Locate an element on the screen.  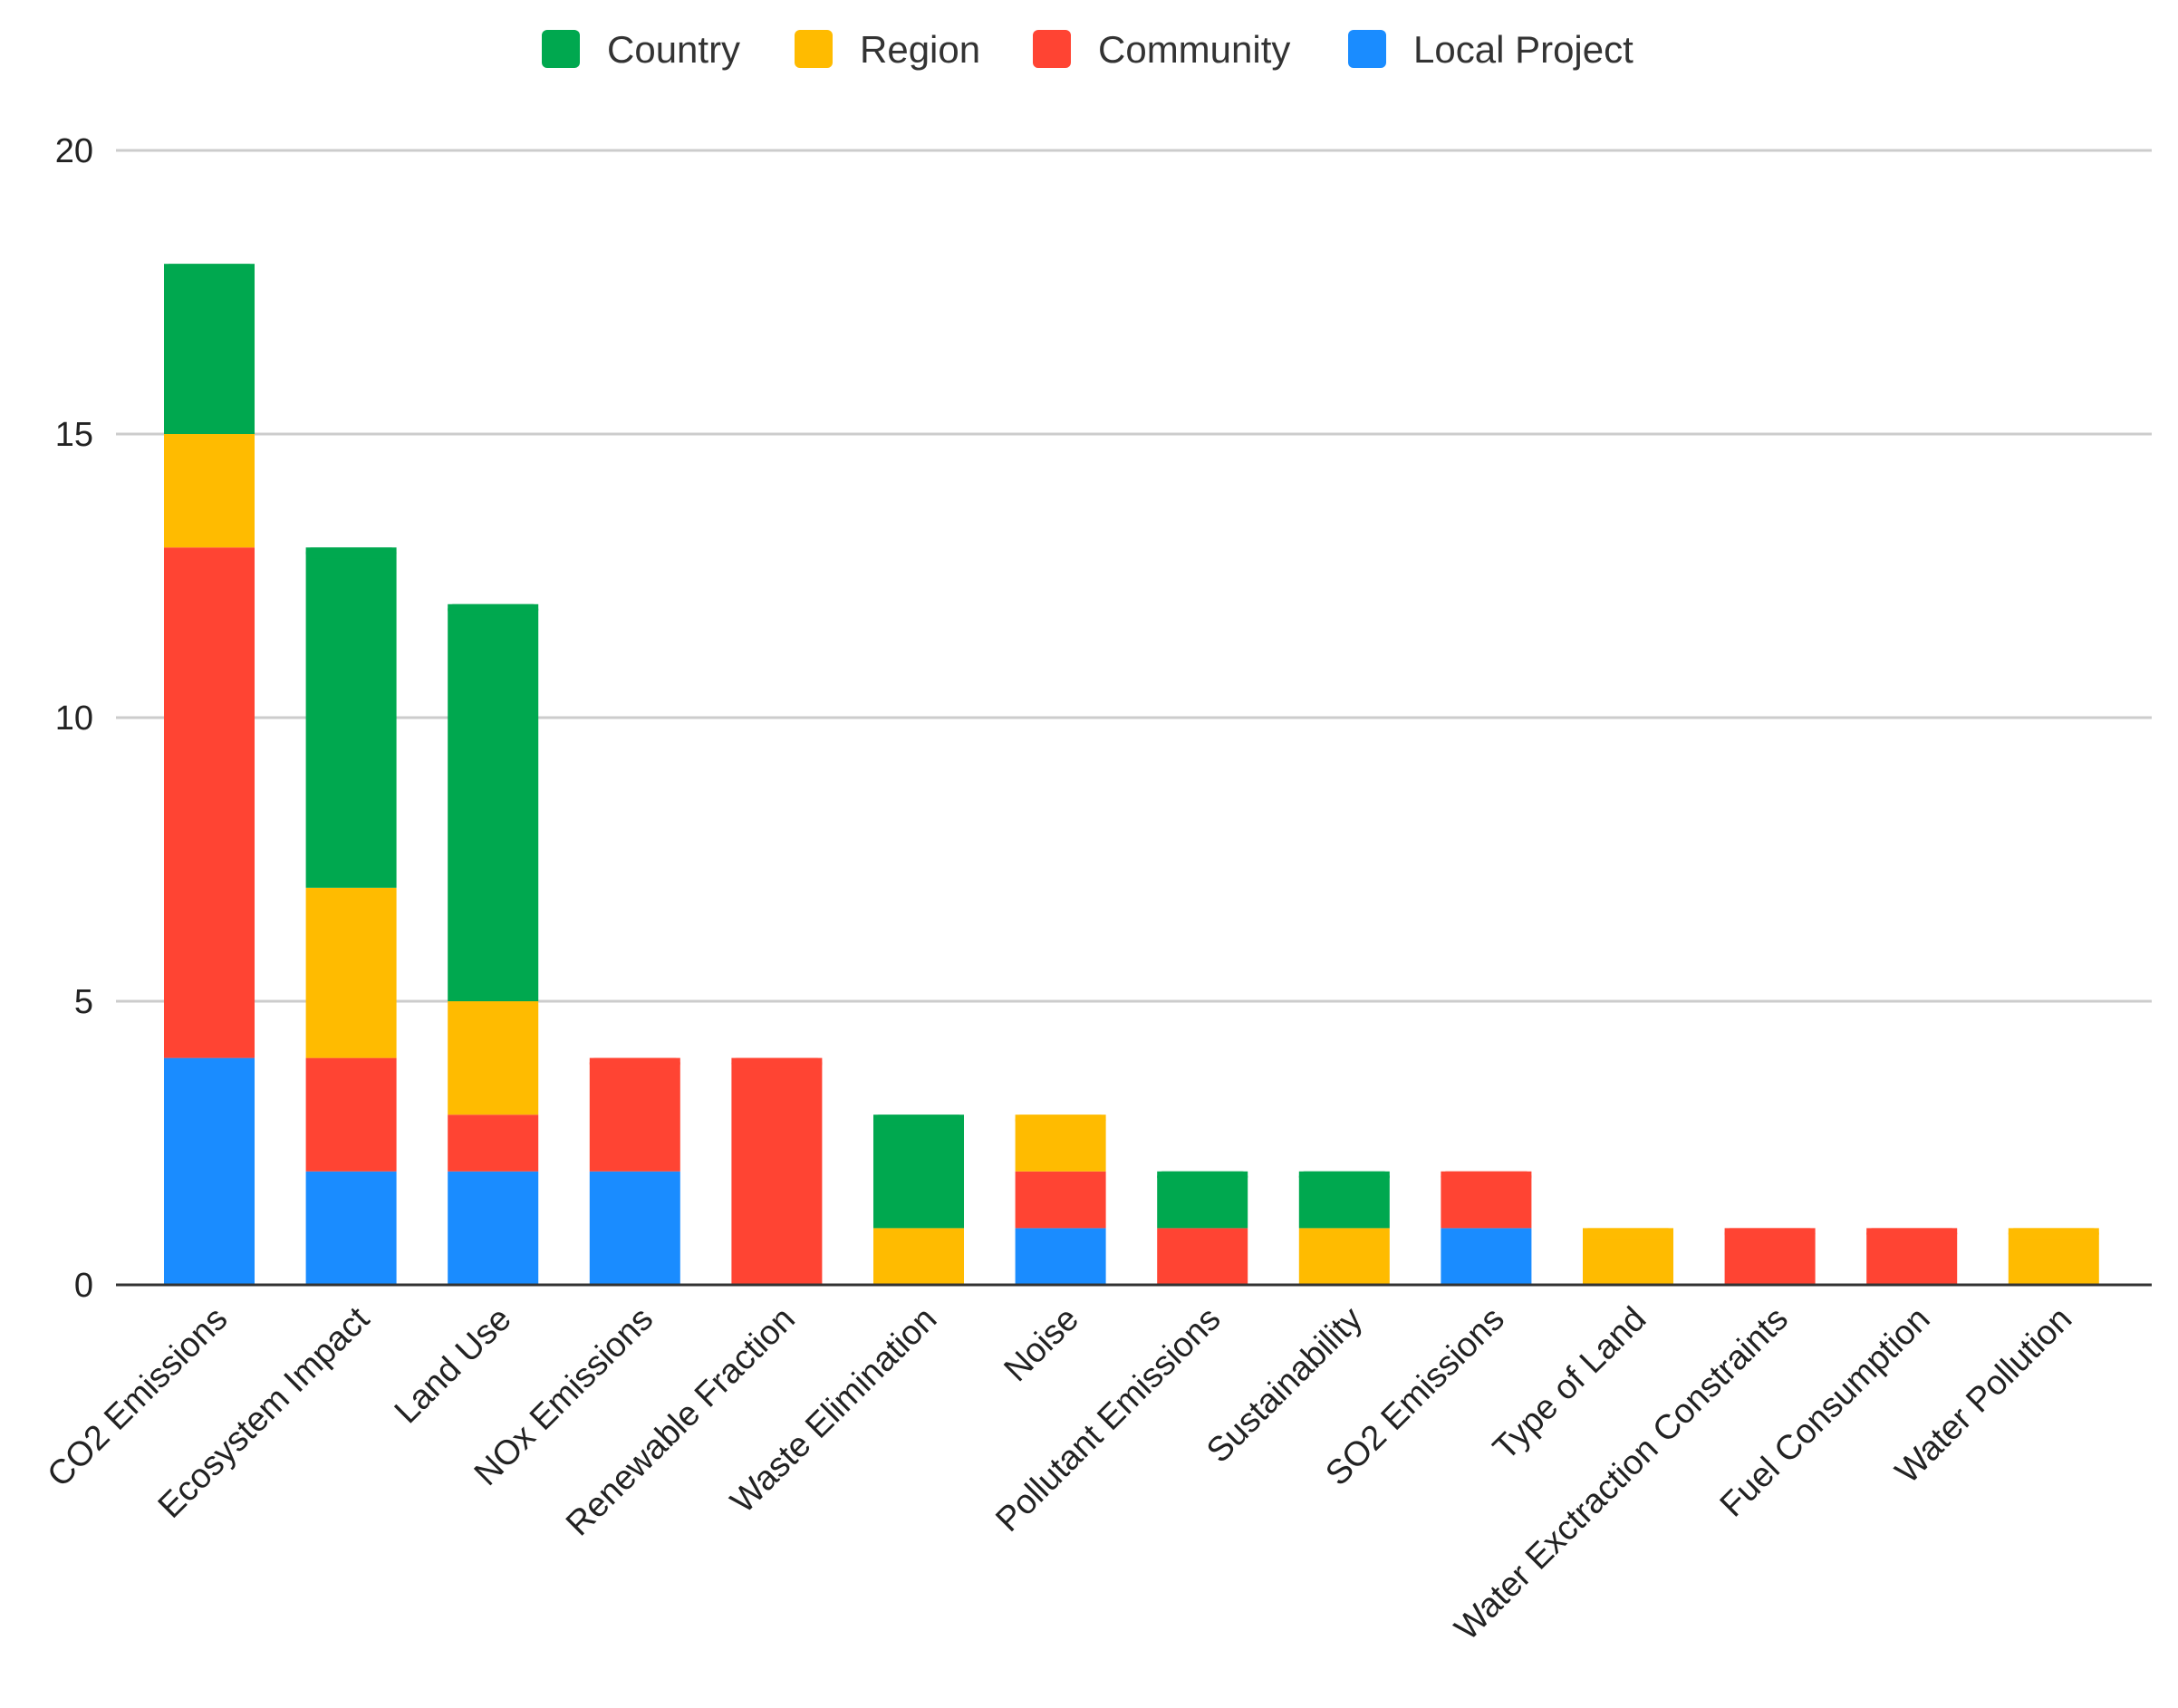
bar-renewable-fraction-community is located at coordinates (777, 1171).